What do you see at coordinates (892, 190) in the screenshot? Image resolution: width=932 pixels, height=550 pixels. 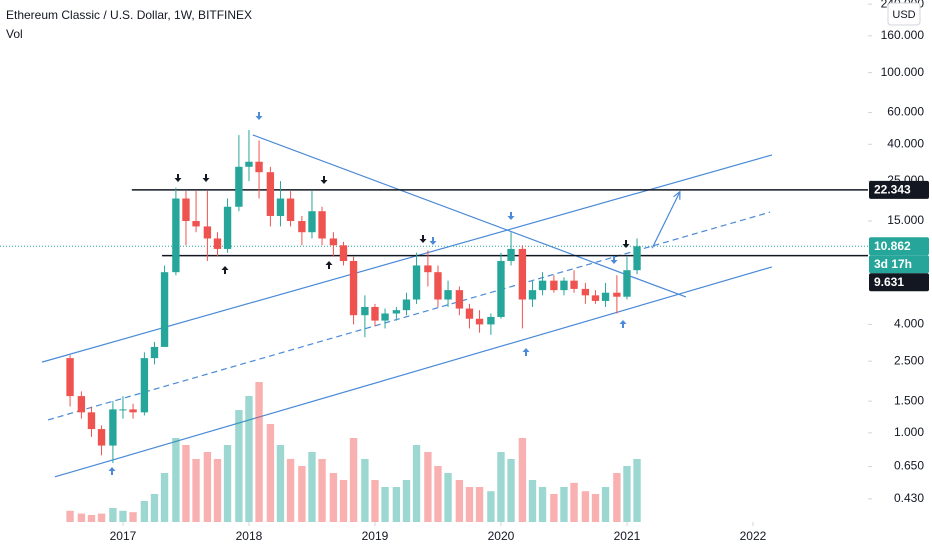 I see `level-label: 22.343` at bounding box center [892, 190].